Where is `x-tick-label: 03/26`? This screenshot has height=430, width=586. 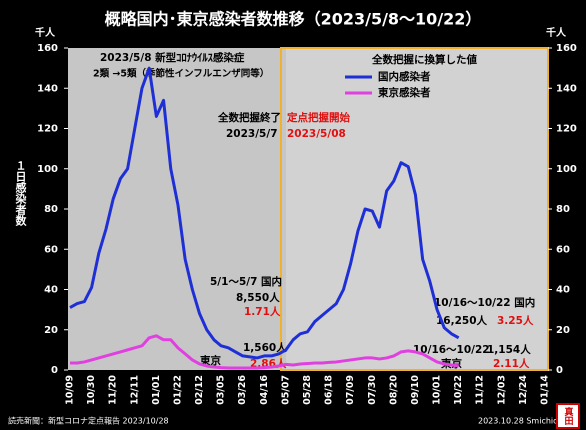
x-tick-label: 03/26 is located at coordinates (242, 390).